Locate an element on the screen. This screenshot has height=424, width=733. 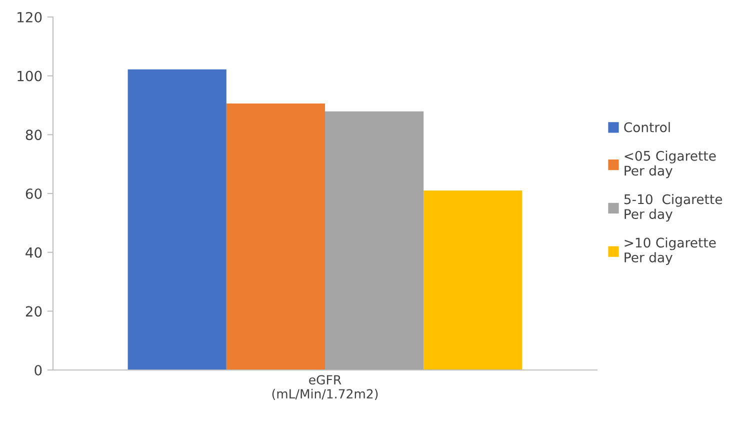
legend-label: >10 Cigarette Per day is located at coordinates (670, 251).